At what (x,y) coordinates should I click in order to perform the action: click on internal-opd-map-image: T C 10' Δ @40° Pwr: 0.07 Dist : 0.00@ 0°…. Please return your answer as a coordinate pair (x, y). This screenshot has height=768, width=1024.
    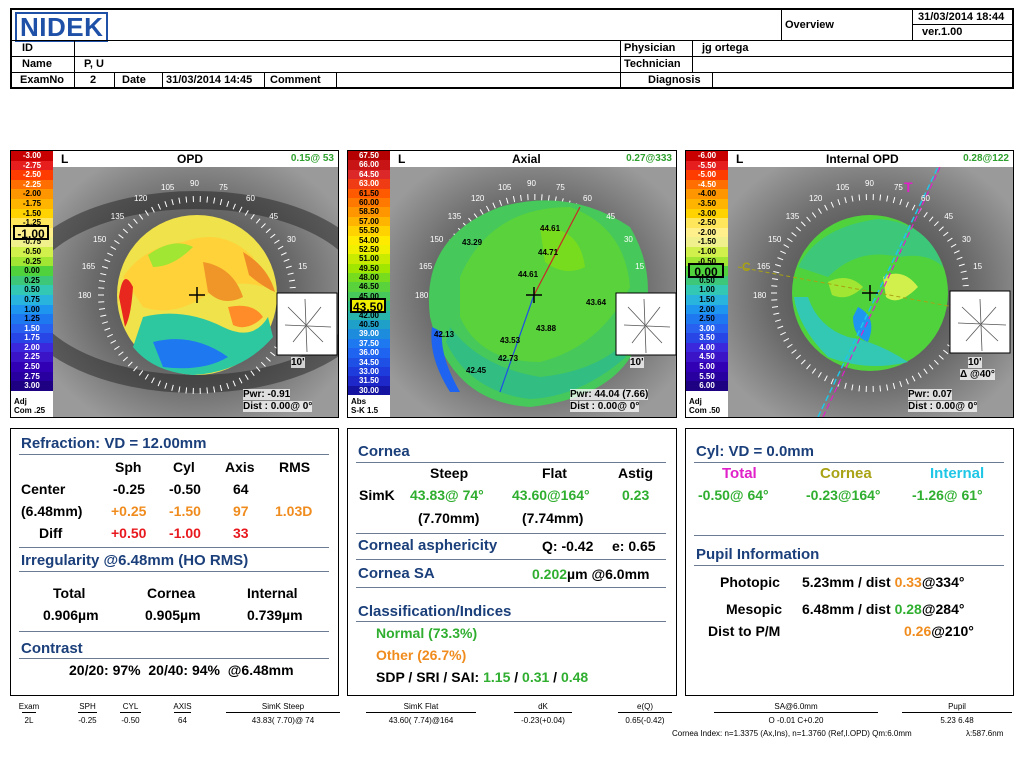
    Looking at the image, I should click on (870, 292).